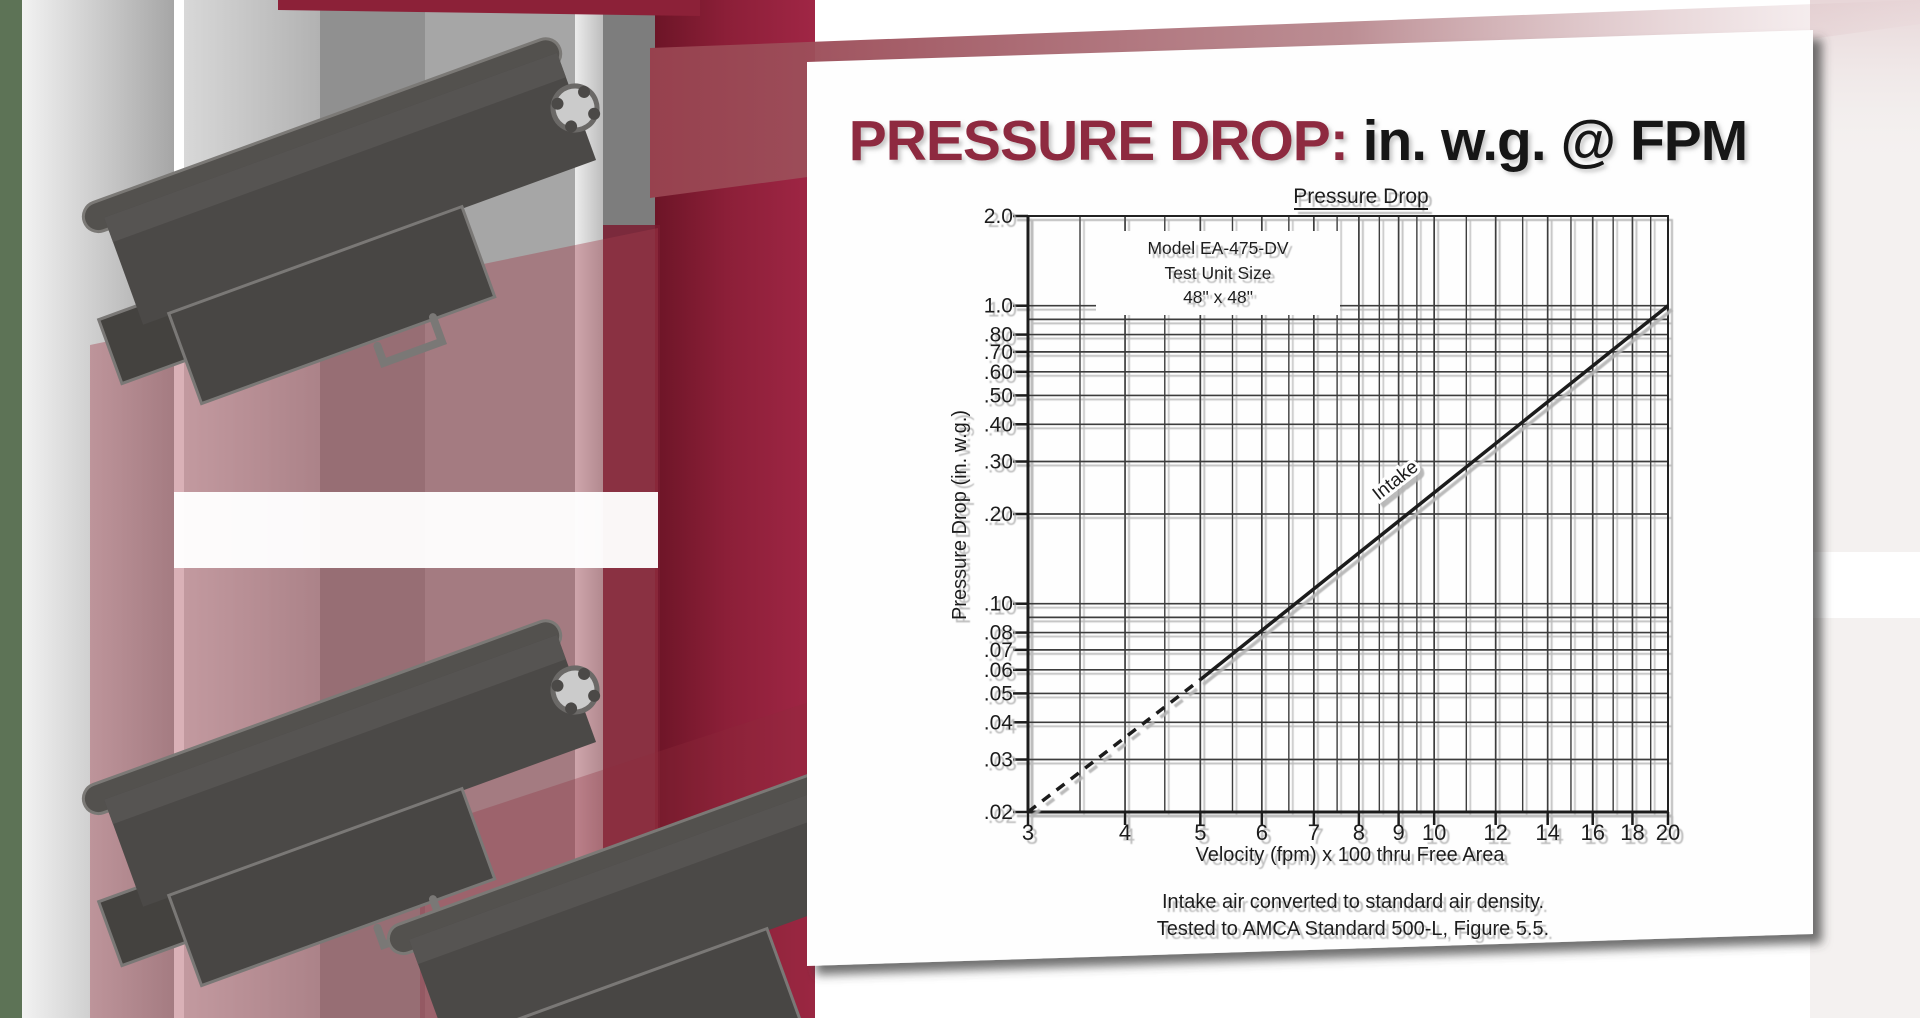  Describe the element at coordinates (998, 216) in the screenshot. I see `y-tick-label: 2.0` at that location.